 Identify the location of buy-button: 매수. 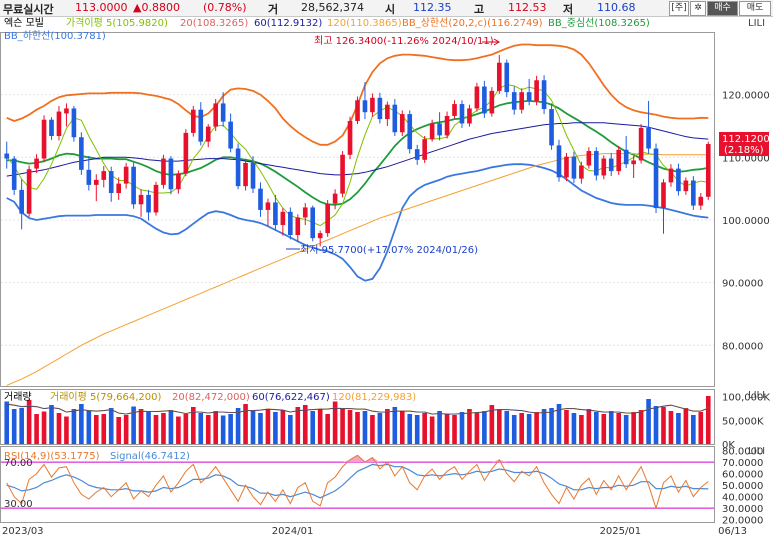
(722, 8).